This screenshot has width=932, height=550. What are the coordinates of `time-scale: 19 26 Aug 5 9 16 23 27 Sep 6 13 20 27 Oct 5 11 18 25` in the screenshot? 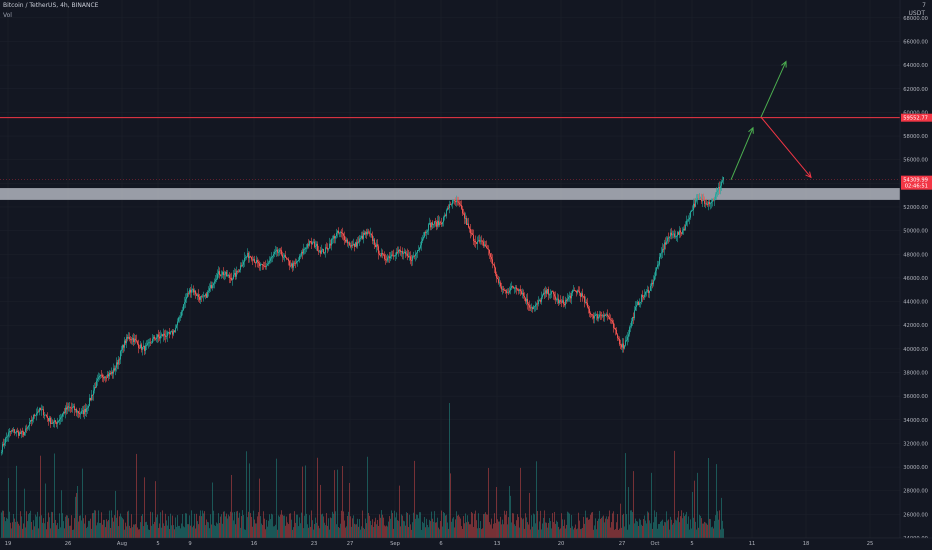 It's located at (466, 543).